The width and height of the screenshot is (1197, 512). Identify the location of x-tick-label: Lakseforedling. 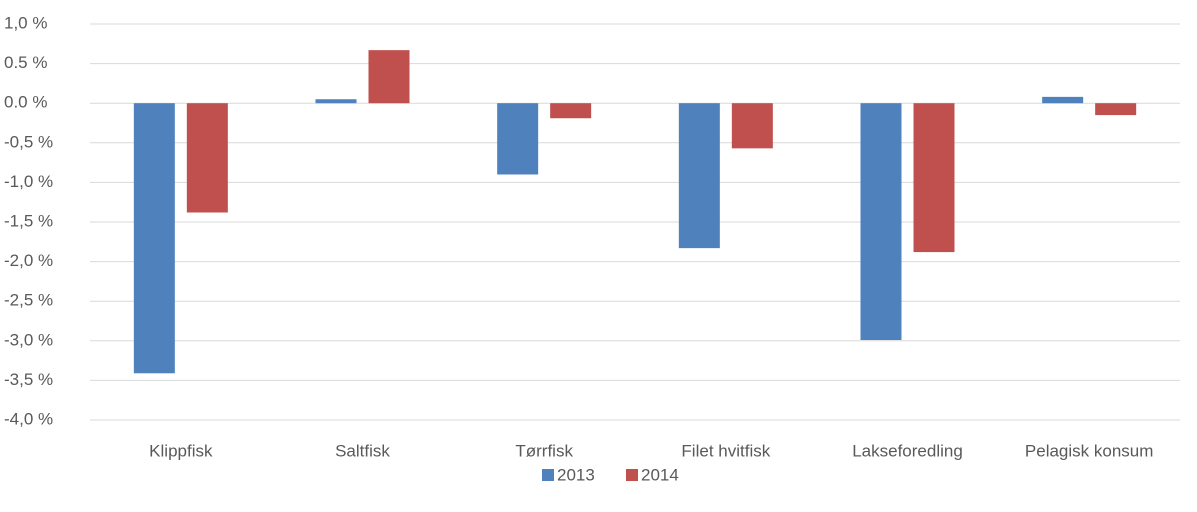
(907, 450).